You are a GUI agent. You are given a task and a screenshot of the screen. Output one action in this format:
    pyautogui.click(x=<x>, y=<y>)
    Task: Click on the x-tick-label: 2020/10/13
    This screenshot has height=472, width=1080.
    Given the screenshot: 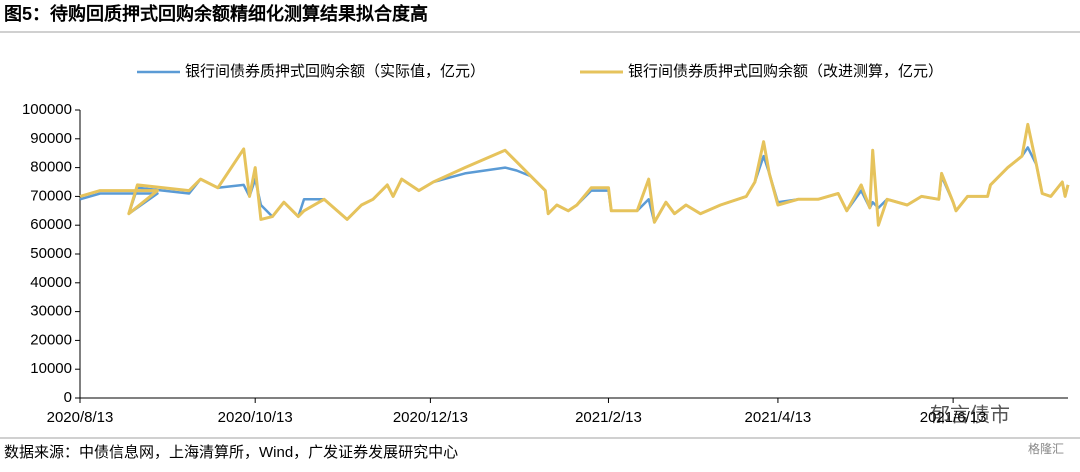 What is the action you would take?
    pyautogui.click(x=255, y=417)
    